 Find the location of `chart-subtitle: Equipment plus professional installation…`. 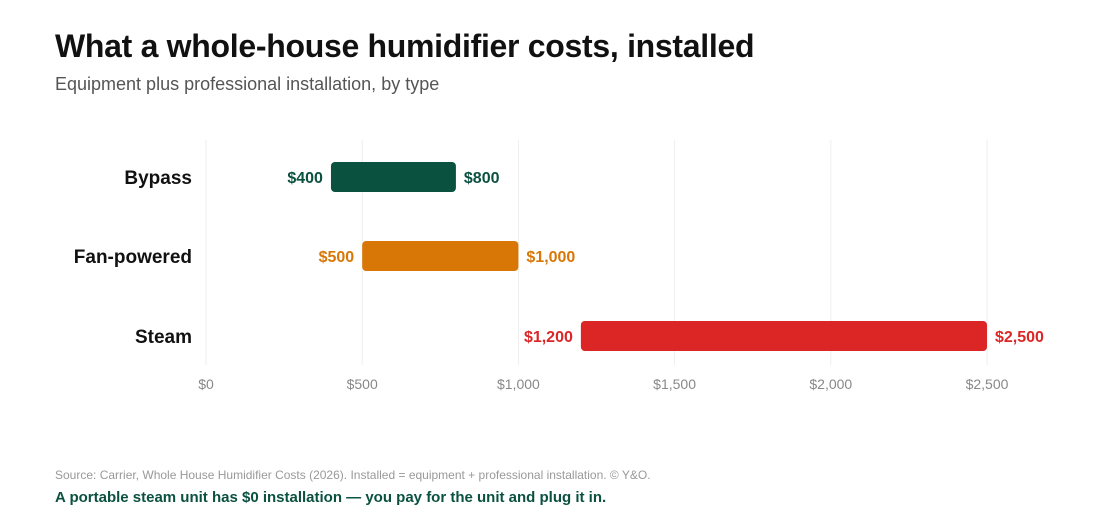

chart-subtitle: Equipment plus professional installation… is located at coordinates (247, 84).